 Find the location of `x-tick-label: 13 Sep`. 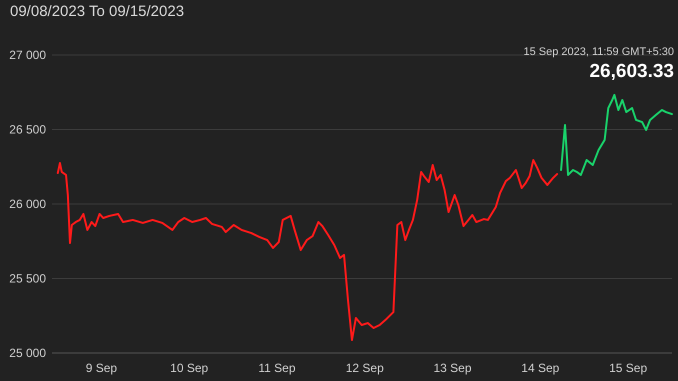

x-tick-label: 13 Sep is located at coordinates (453, 368).